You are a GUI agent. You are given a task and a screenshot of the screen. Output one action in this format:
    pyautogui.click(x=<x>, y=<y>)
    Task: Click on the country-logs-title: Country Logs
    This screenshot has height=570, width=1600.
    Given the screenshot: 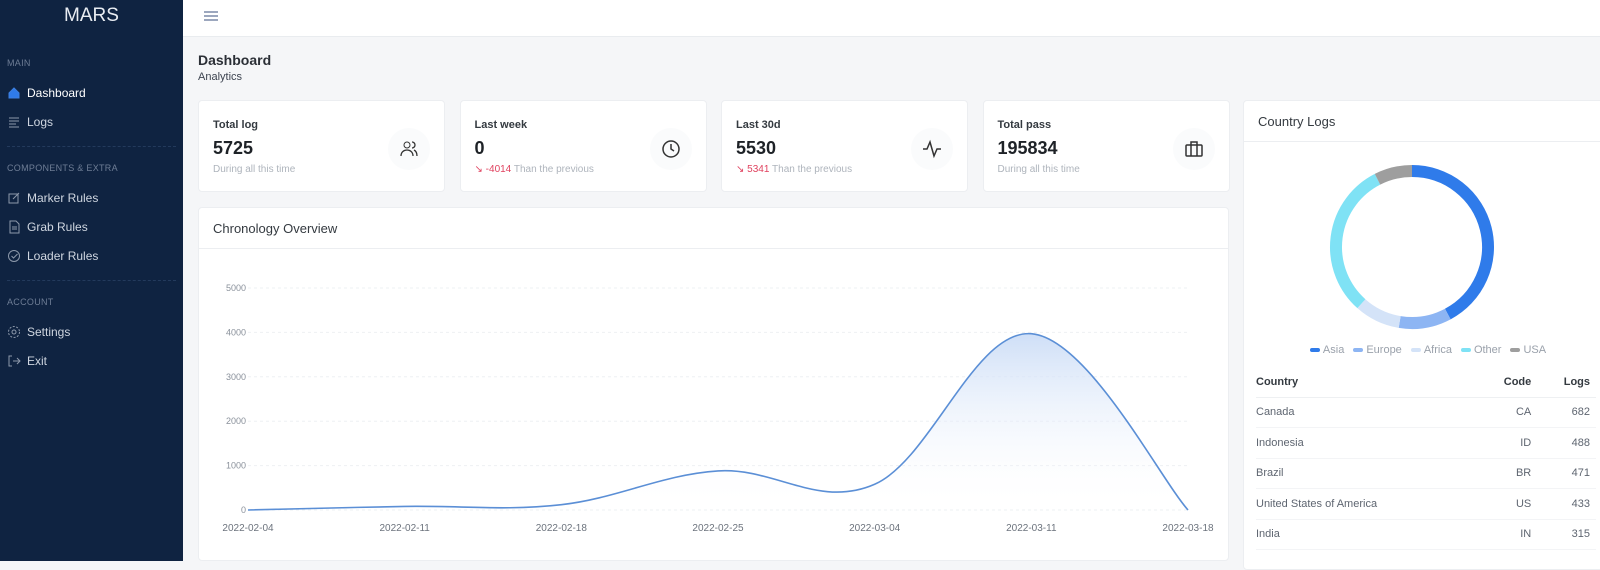 What is the action you would take?
    pyautogui.click(x=1296, y=121)
    